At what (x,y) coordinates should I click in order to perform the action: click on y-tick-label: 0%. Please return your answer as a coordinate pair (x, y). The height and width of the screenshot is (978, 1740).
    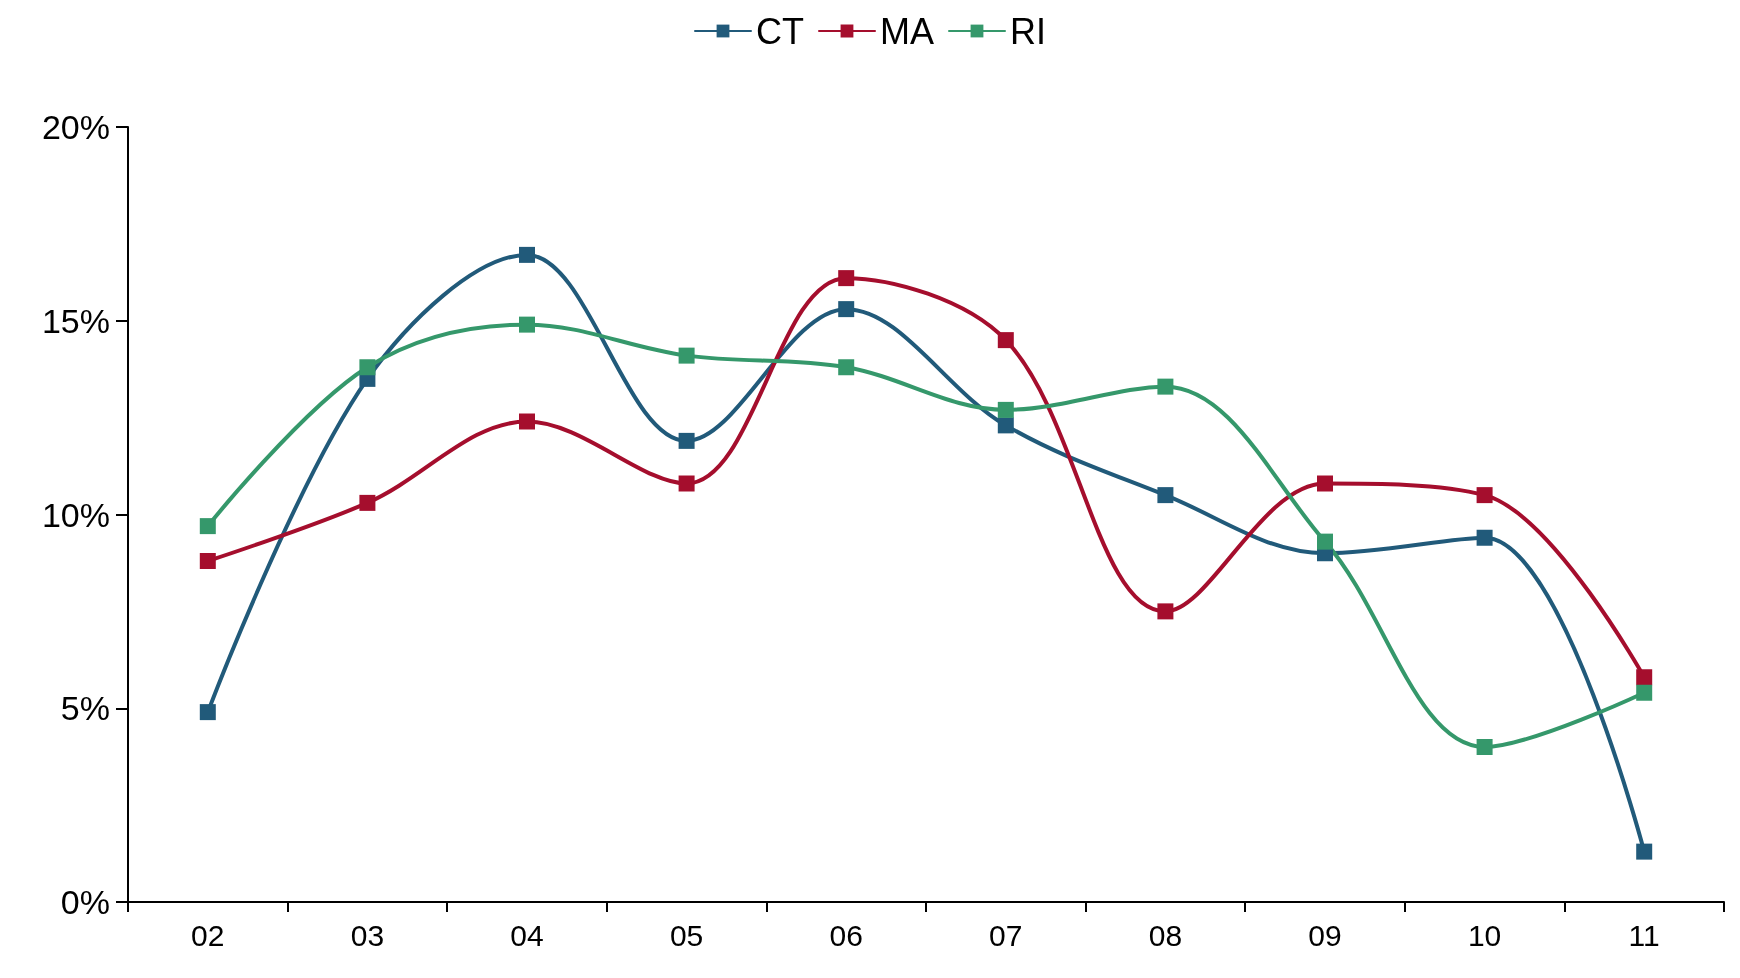
    Looking at the image, I should click on (85, 902).